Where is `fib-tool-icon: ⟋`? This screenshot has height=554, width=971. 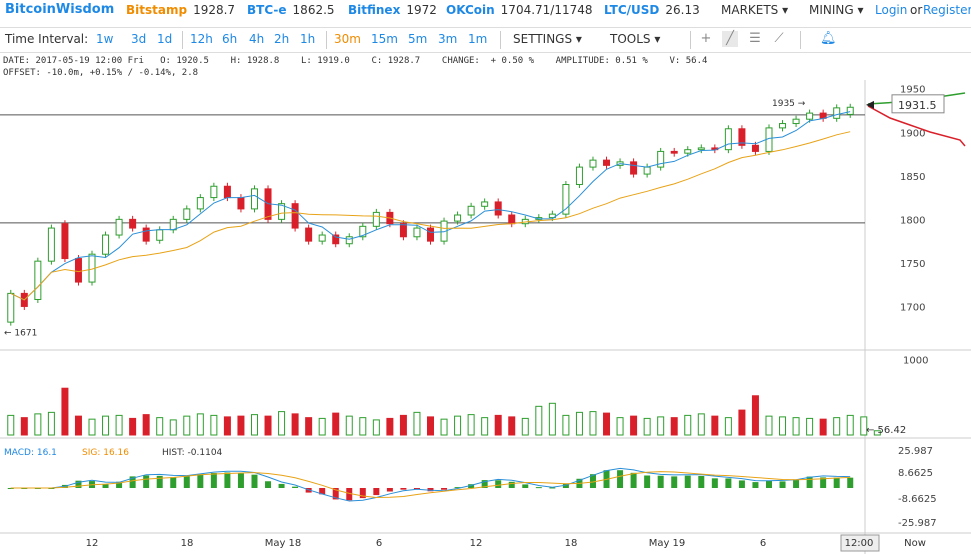 fib-tool-icon: ⟋ is located at coordinates (779, 38).